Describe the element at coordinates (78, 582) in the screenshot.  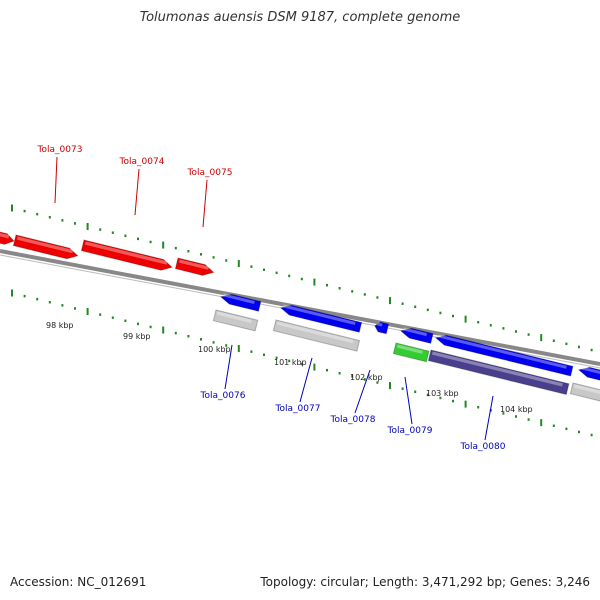
I see `accession-text: Accession: NC_012691` at that location.